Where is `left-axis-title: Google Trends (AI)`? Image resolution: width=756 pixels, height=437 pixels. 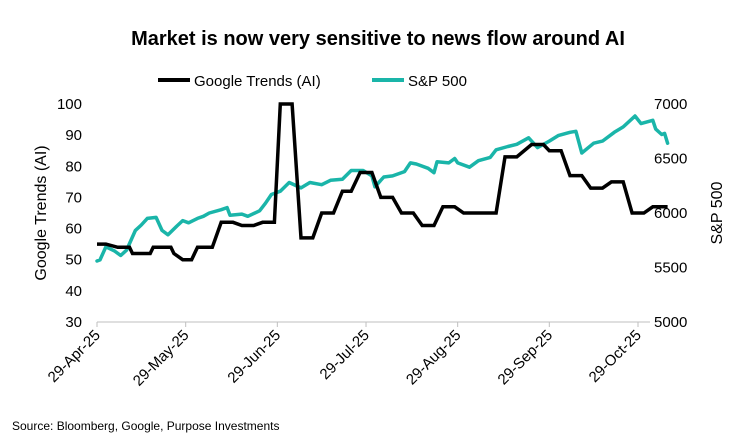 left-axis-title: Google Trends (AI) is located at coordinates (41, 212).